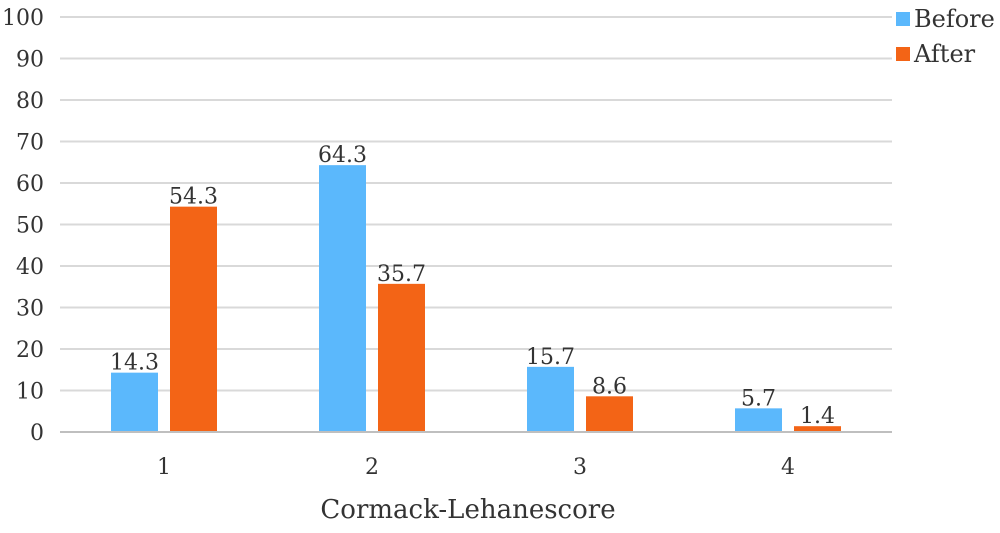 The image size is (1000, 533). What do you see at coordinates (903, 19) in the screenshot?
I see `legend-swatch-before` at bounding box center [903, 19].